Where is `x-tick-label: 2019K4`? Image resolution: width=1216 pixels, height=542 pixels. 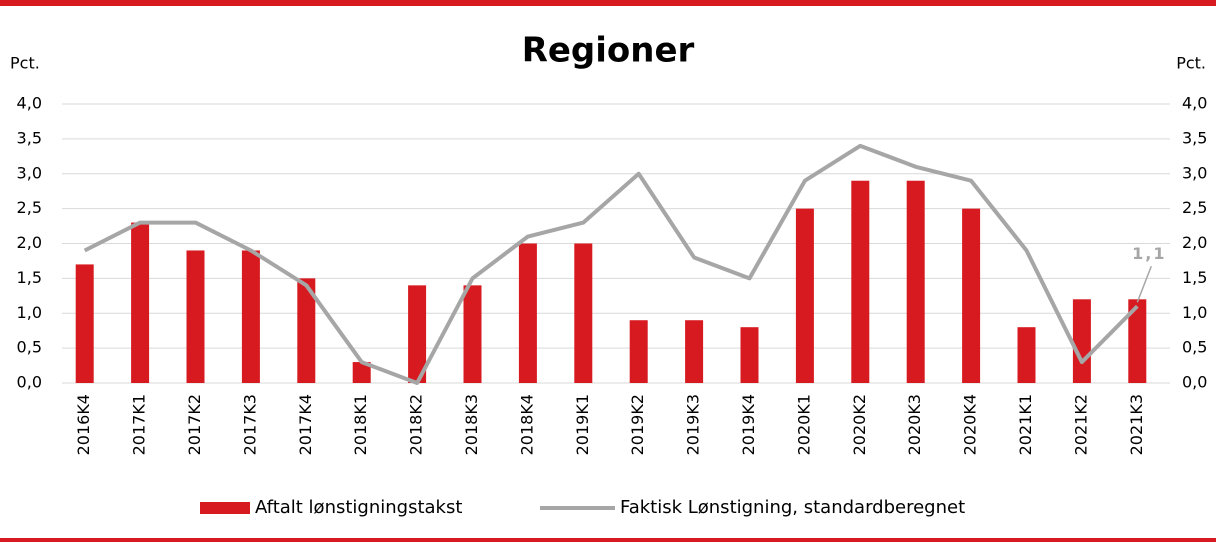
x-tick-label: 2019K4 is located at coordinates (748, 424).